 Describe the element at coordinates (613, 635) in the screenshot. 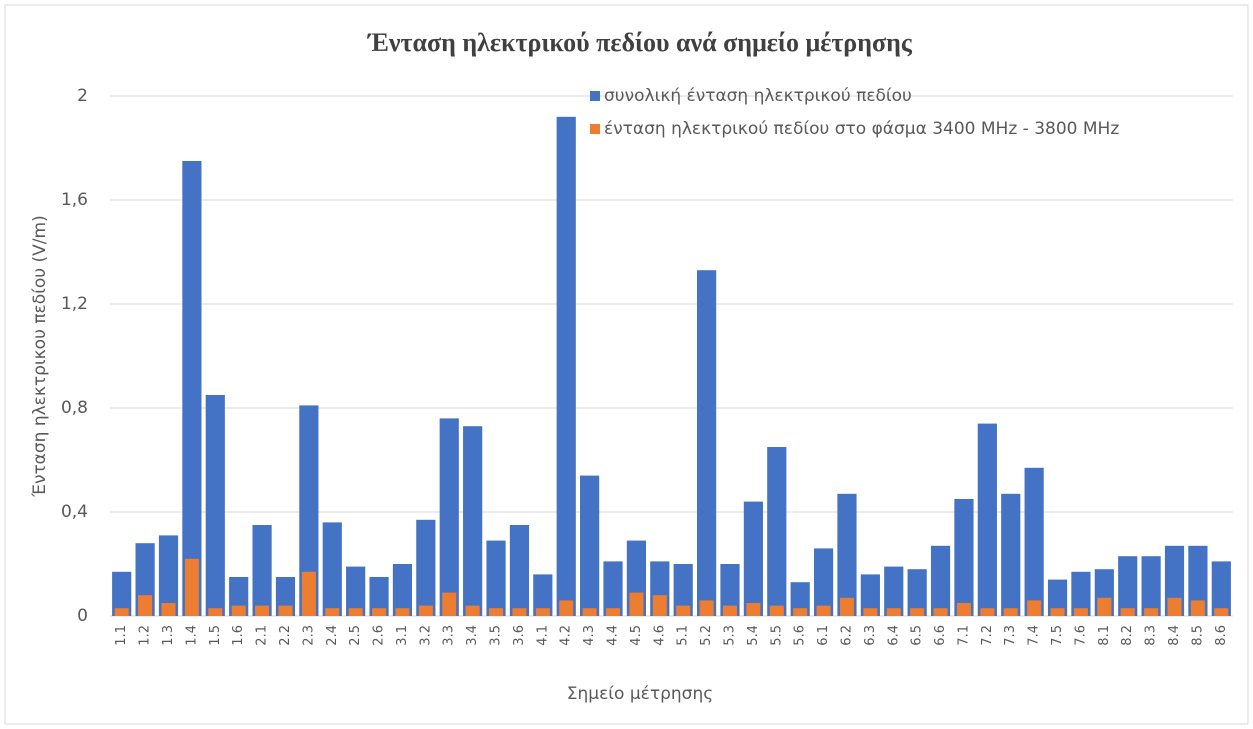

I see `x-tick-label: 4.4` at that location.